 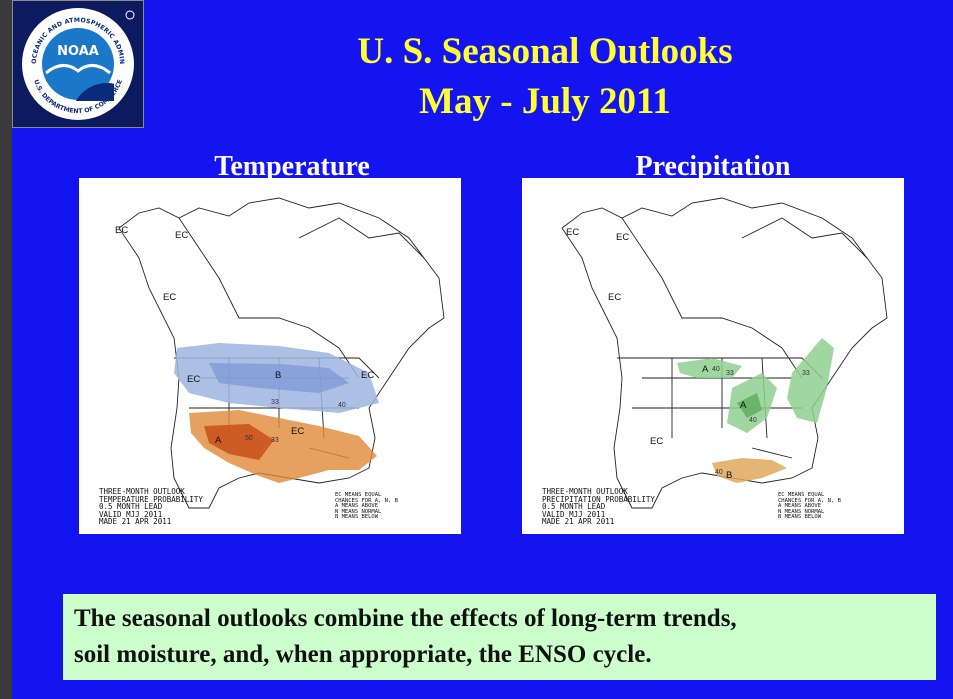 I want to click on temp-ec-label-2: EC, so click(x=181, y=235).